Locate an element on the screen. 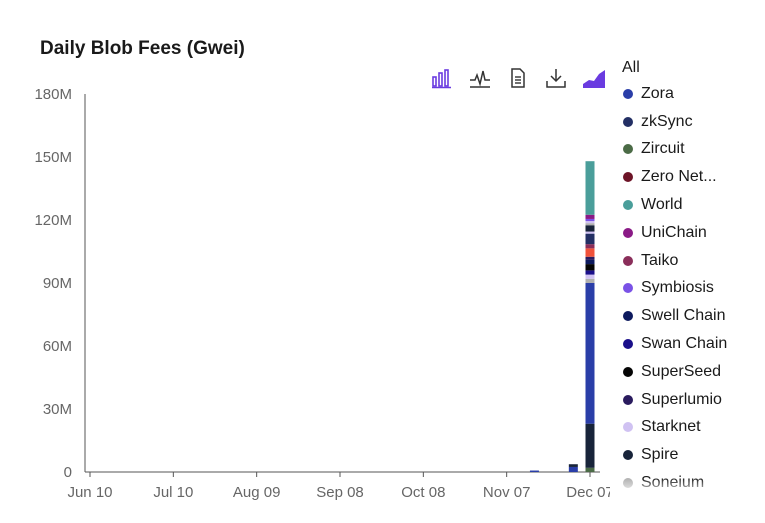  chart-toolbar is located at coordinates (518, 78).